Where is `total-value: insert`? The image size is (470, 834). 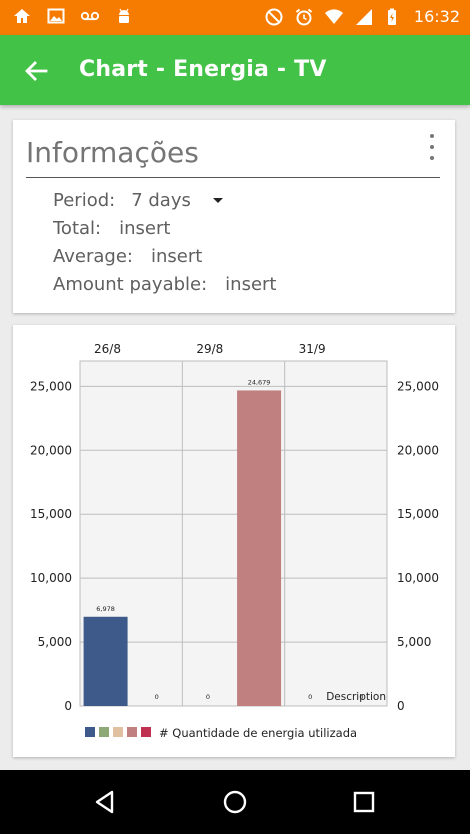
total-value: insert is located at coordinates (145, 228).